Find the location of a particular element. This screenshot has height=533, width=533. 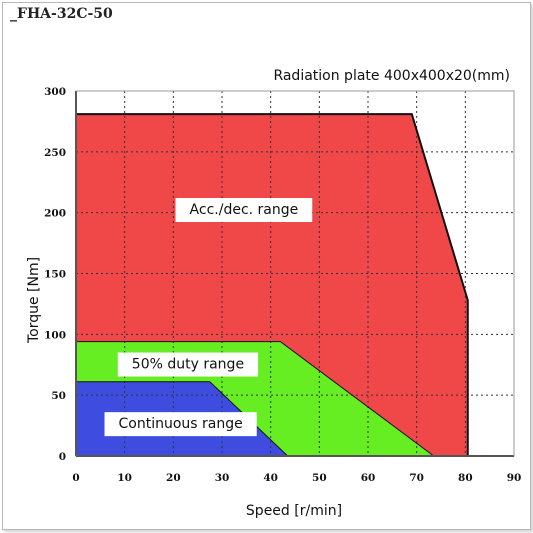

y-tick-label: 200 is located at coordinates (55, 214).